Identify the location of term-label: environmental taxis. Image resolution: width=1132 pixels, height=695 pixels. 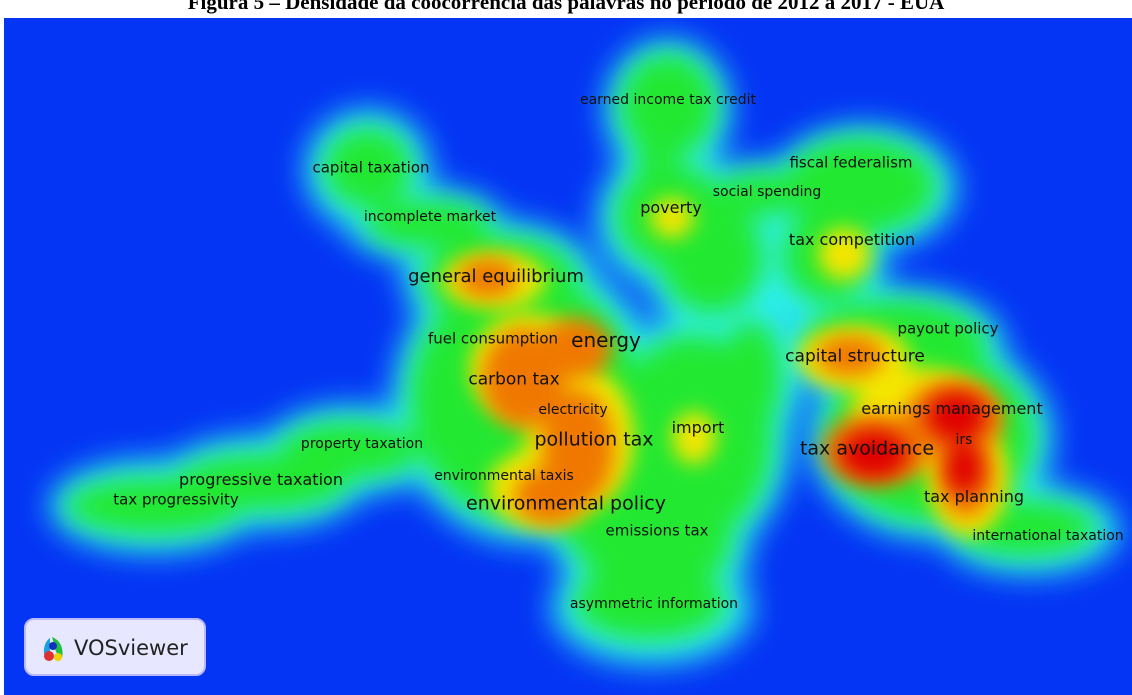
(504, 476).